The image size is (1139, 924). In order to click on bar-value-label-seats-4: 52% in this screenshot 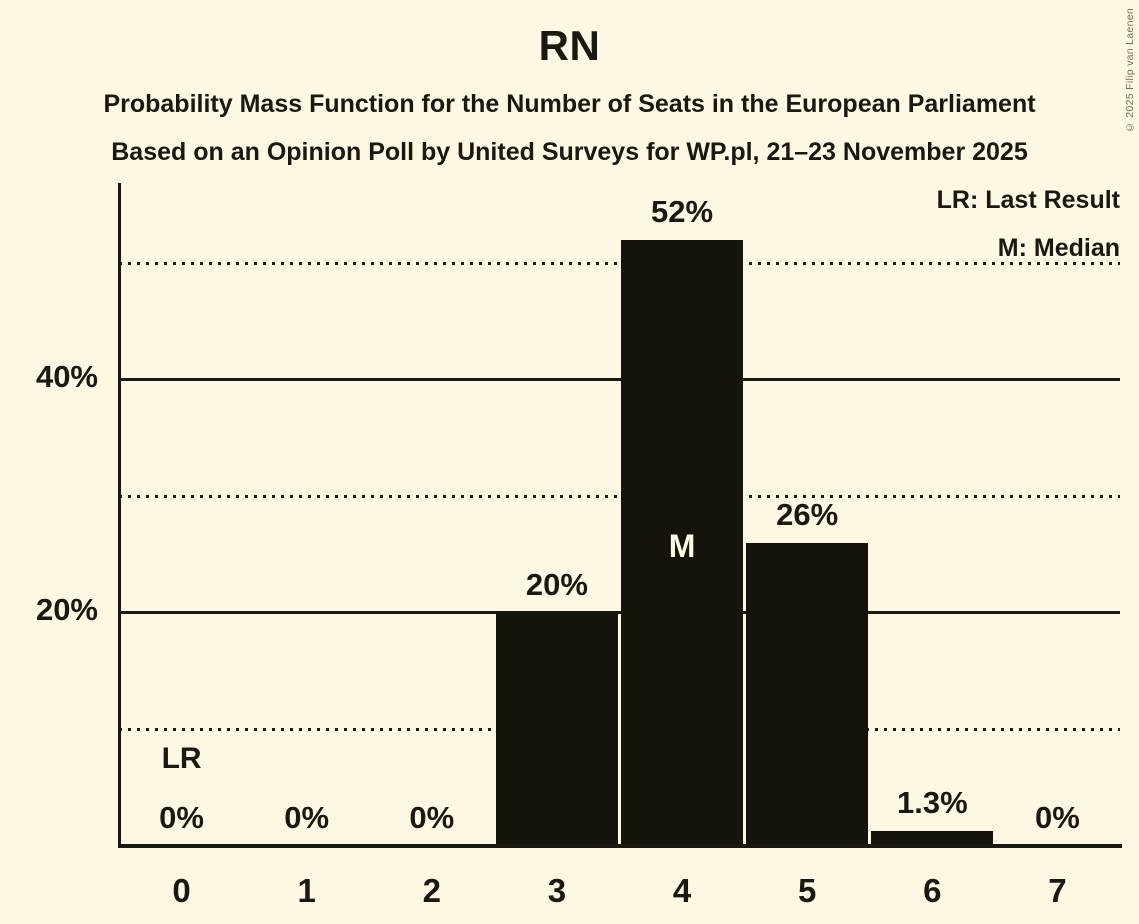, I will do `click(682, 211)`.